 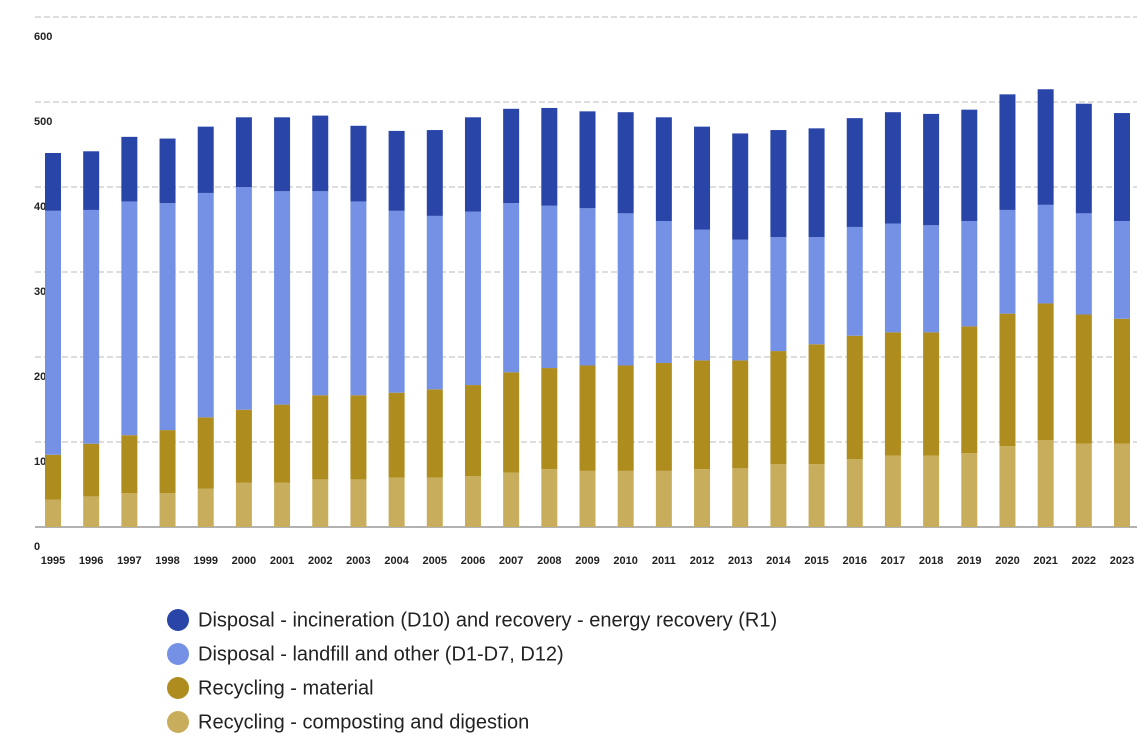 I want to click on x-tick-label: 2001, so click(x=282, y=561).